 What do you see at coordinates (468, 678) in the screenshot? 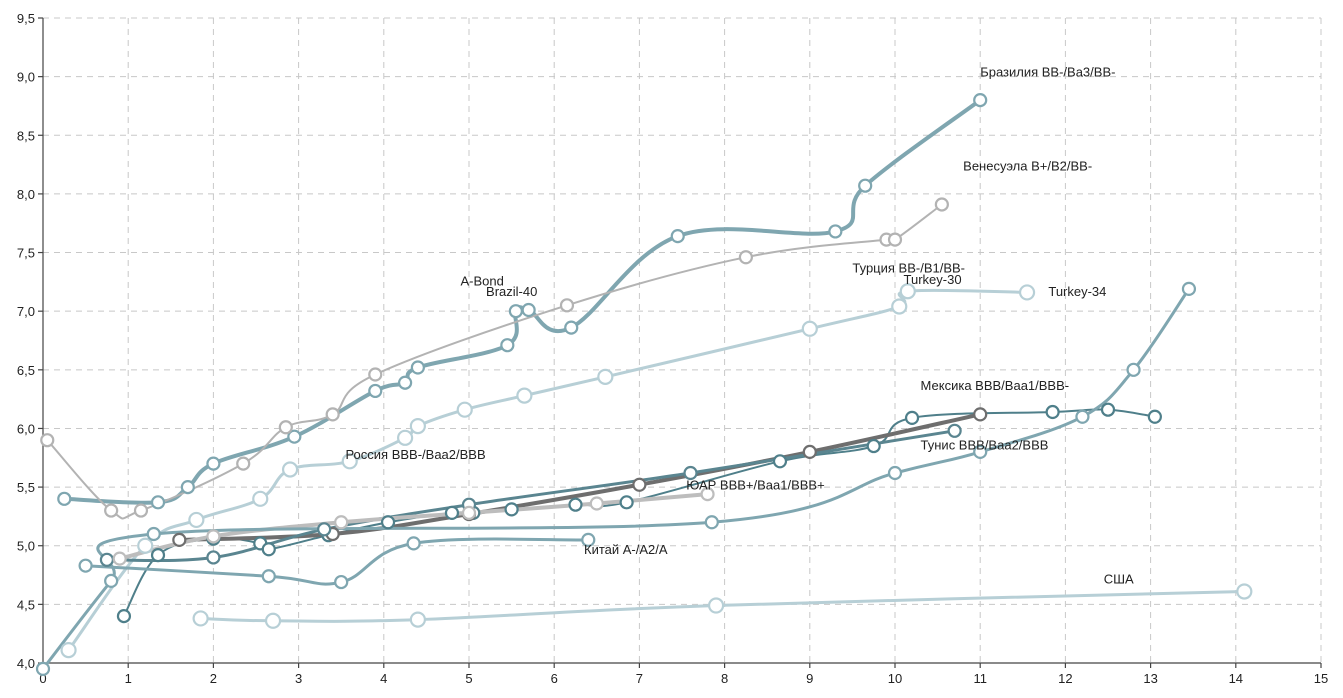
I see `x-tick-label: 5` at bounding box center [468, 678].